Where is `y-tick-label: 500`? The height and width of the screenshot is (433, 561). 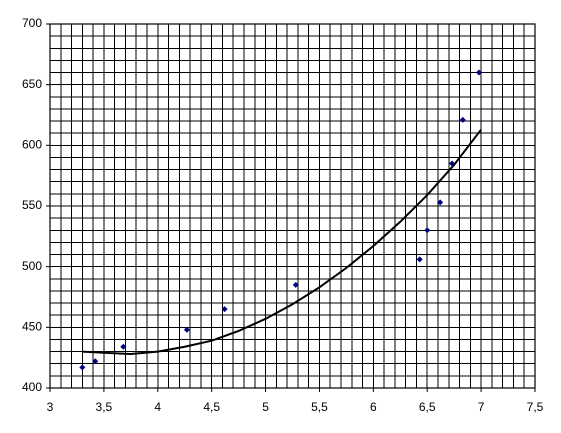
y-tick-label: 500 is located at coordinates (32, 266).